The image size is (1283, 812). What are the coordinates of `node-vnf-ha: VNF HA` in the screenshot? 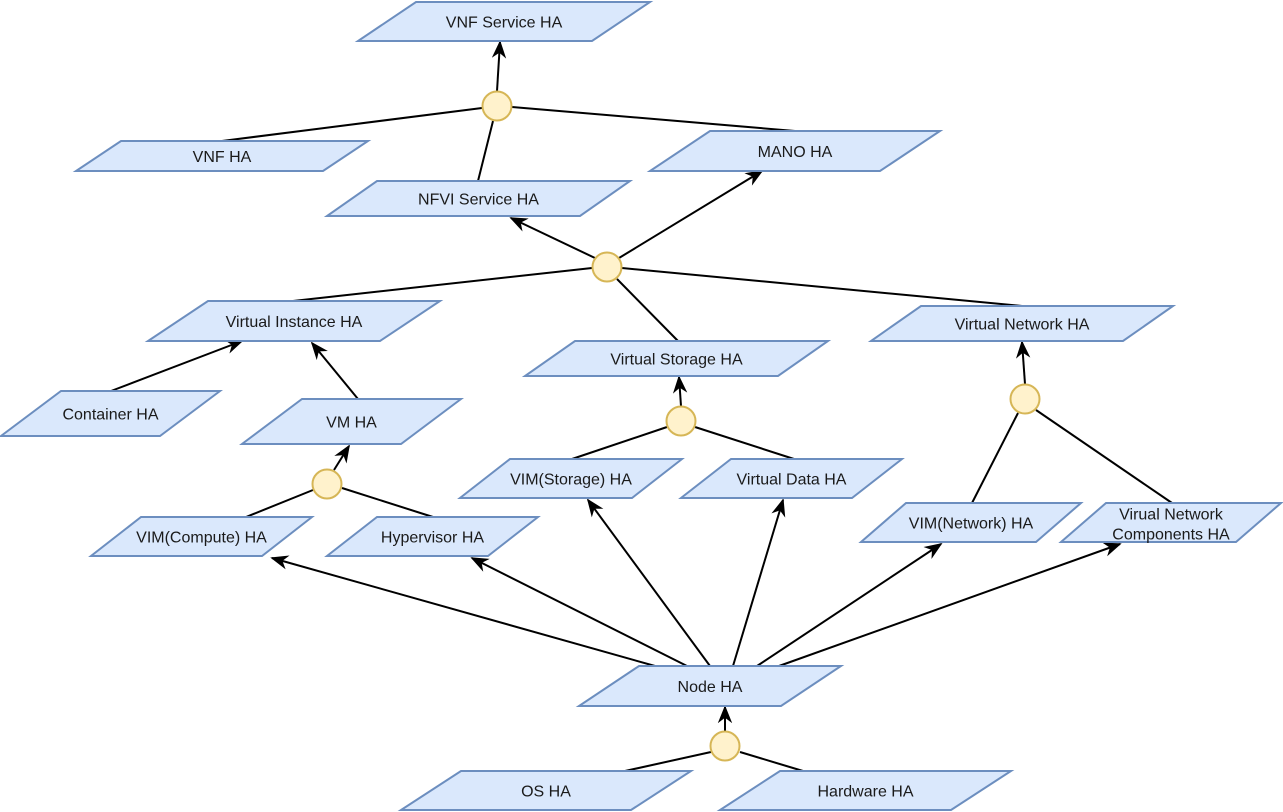 It's located at (222, 156).